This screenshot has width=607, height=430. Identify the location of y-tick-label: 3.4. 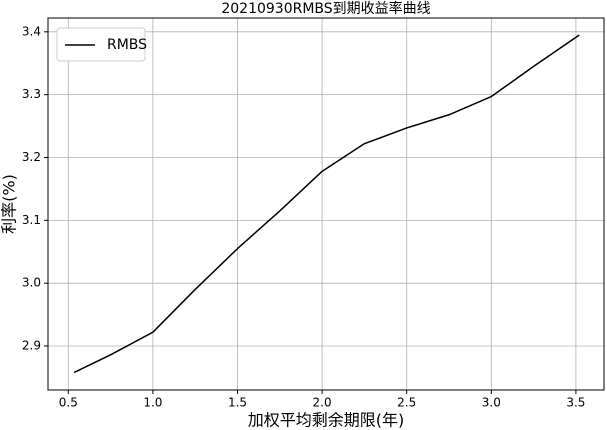
(31, 31).